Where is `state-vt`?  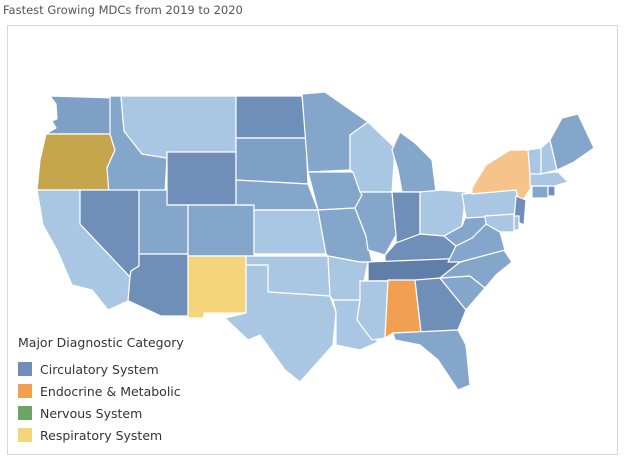
state-vt is located at coordinates (534, 161).